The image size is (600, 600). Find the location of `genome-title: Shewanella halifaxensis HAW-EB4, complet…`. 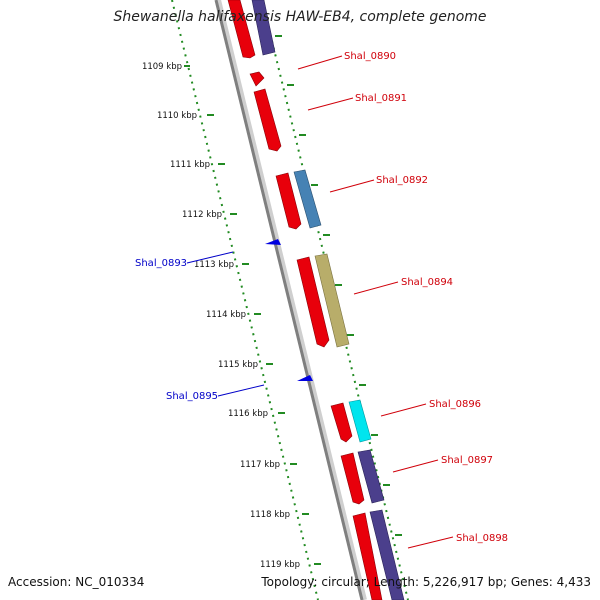

genome-title: Shewanella halifaxensis HAW-EB4, complet… is located at coordinates (300, 17).